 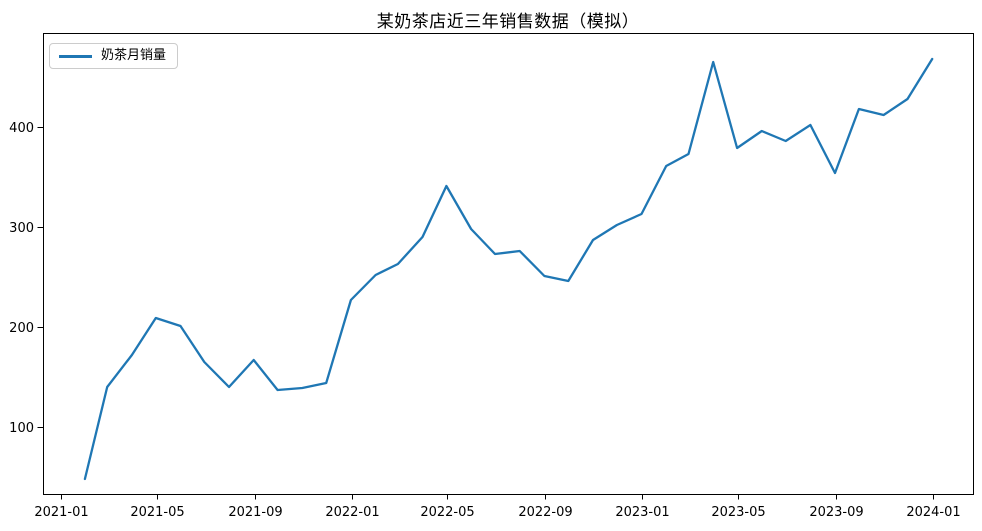 What do you see at coordinates (545, 512) in the screenshot?
I see `x-tick-label: 2022-09` at bounding box center [545, 512].